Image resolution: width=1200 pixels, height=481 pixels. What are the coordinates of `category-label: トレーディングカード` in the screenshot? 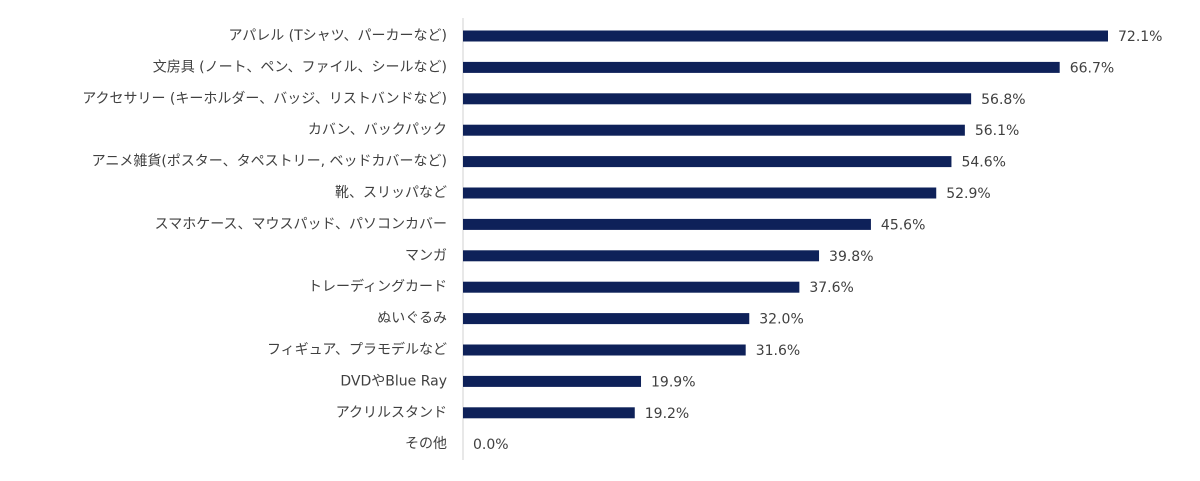 It's located at (377, 286).